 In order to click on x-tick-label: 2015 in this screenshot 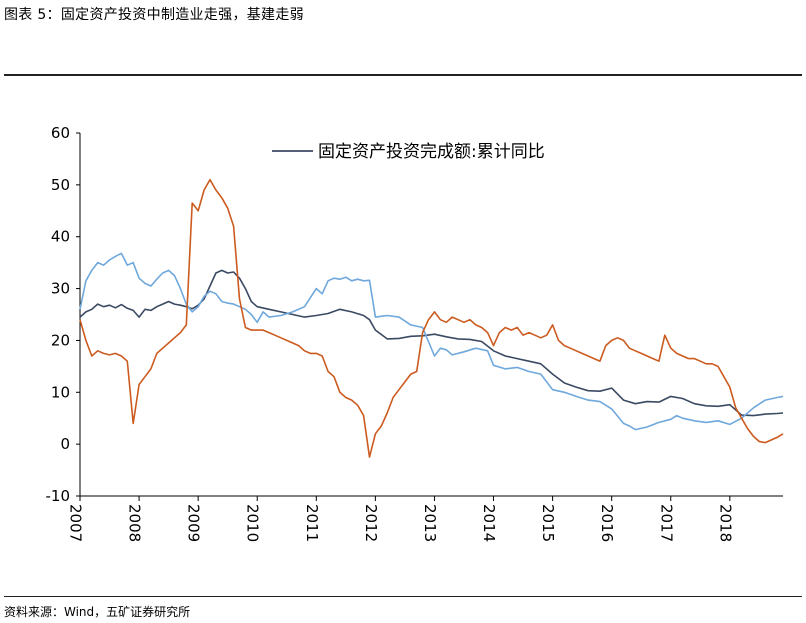, I will do `click(548, 523)`.